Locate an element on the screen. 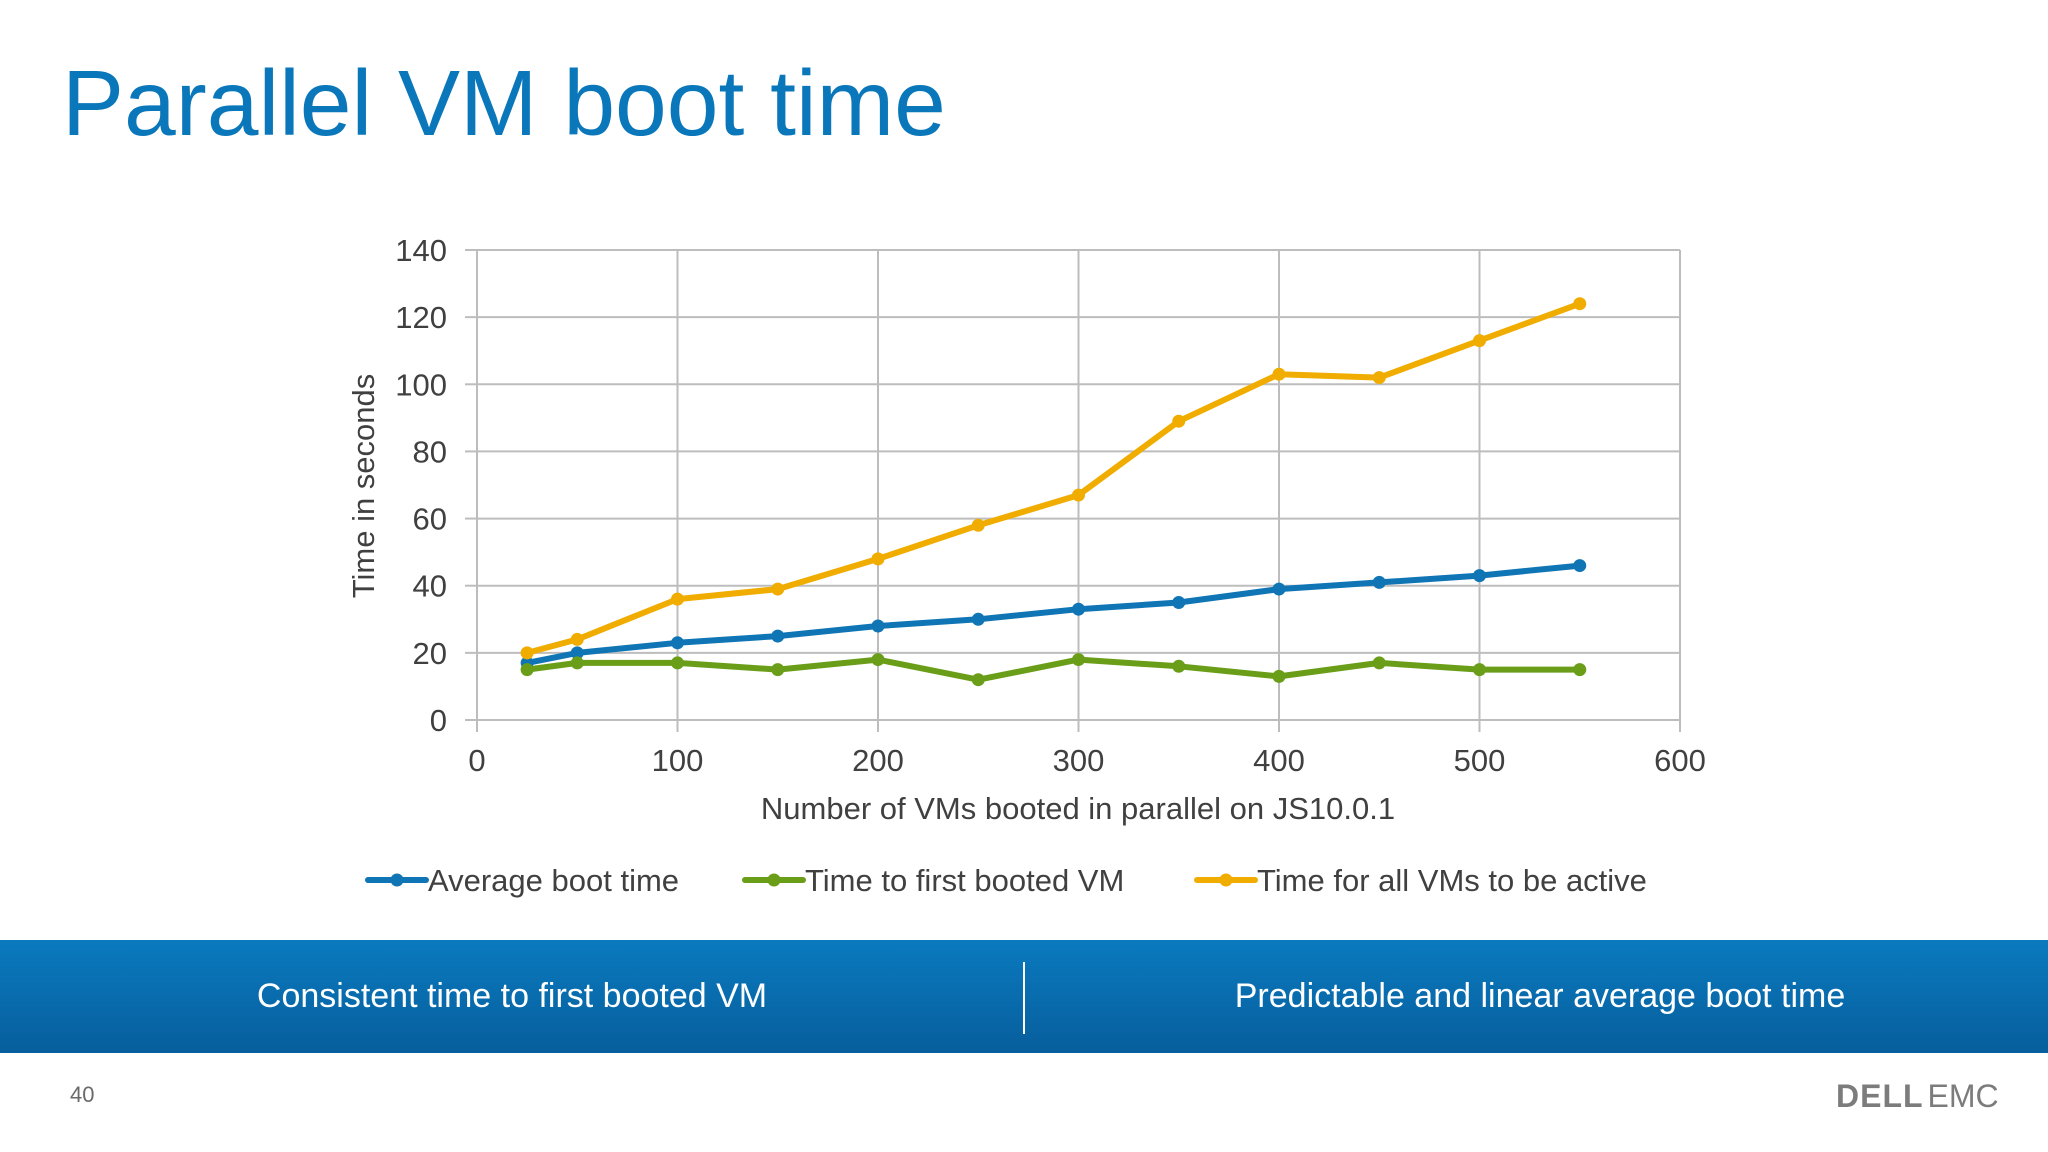 This screenshot has width=2048, height=1152. legend-label: Time for all VMs to be active is located at coordinates (1452, 880).